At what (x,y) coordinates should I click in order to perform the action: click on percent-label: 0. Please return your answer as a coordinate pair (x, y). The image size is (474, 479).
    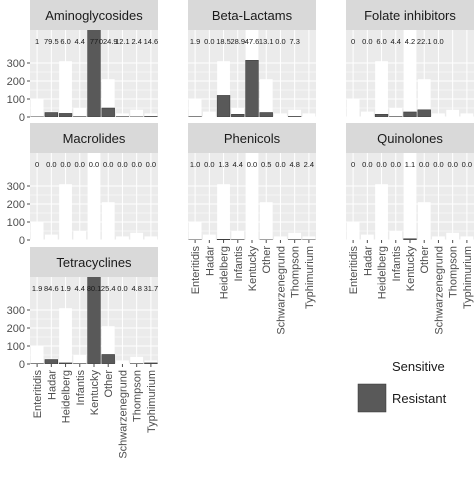
    Looking at the image, I should click on (353, 164).